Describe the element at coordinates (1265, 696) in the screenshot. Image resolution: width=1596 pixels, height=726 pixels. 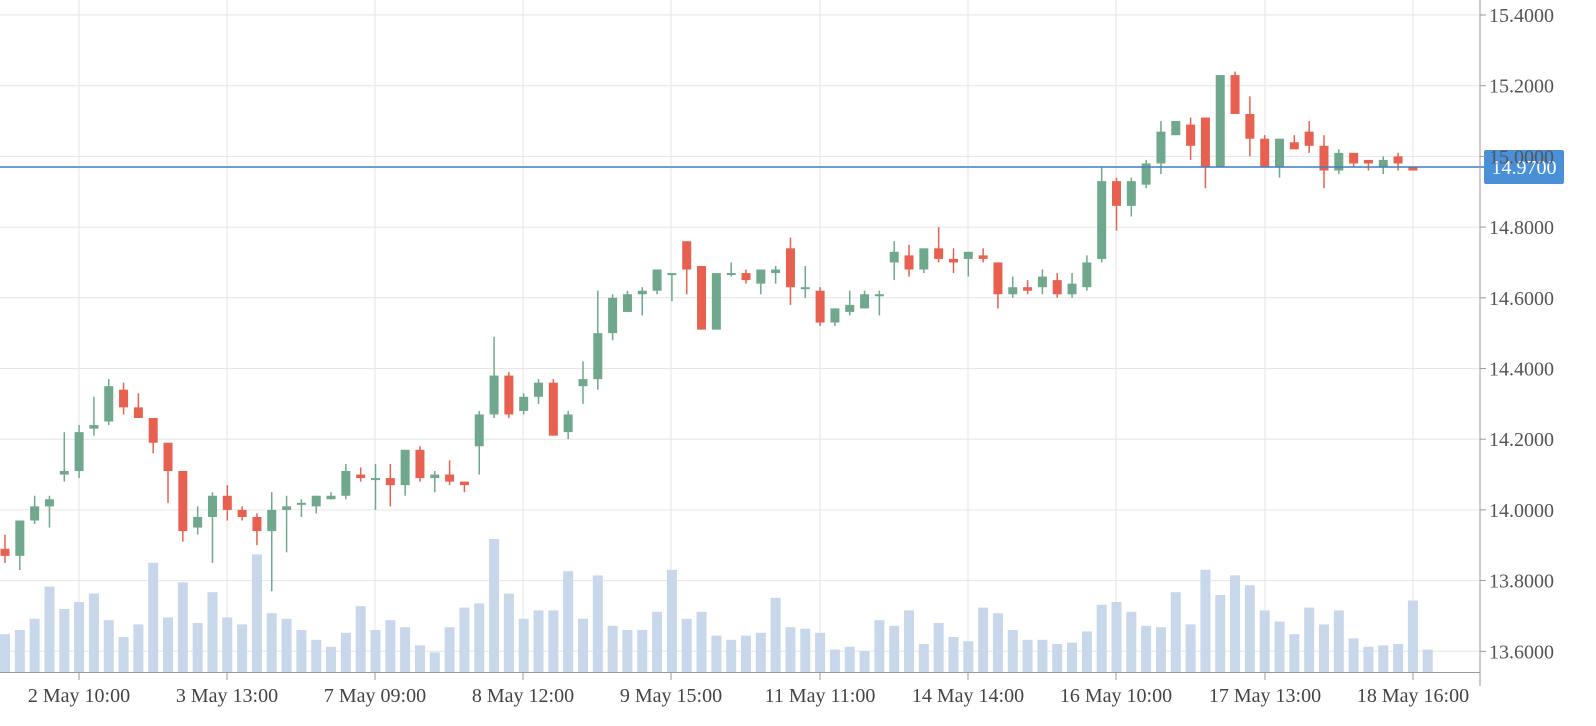
I see `x-tick-label: 17 May 13:00` at that location.